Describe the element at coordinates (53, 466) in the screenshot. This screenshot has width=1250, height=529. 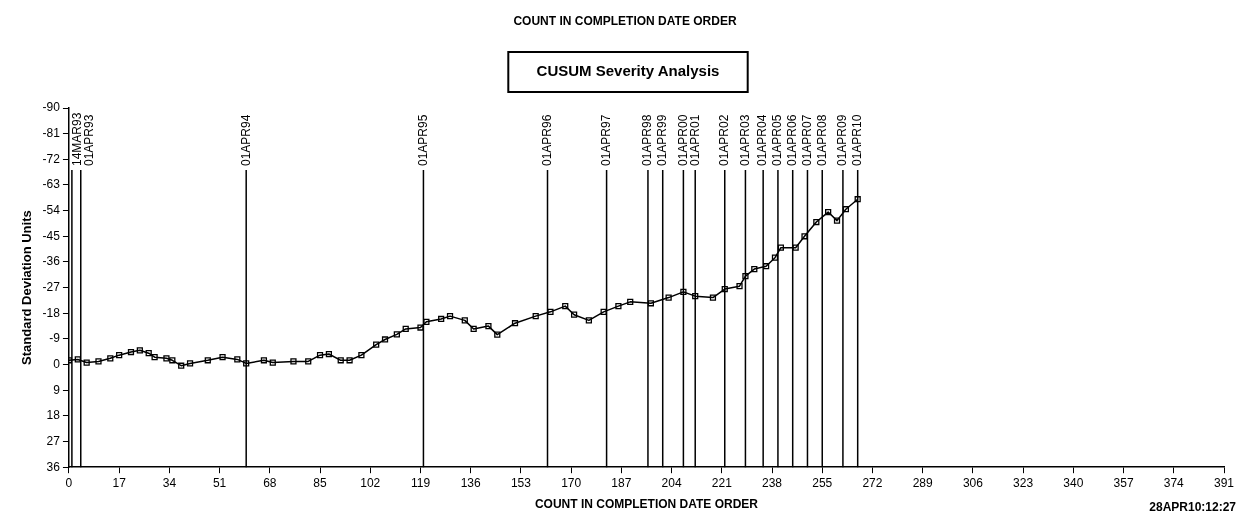
I see `y-tick-label: 36` at that location.